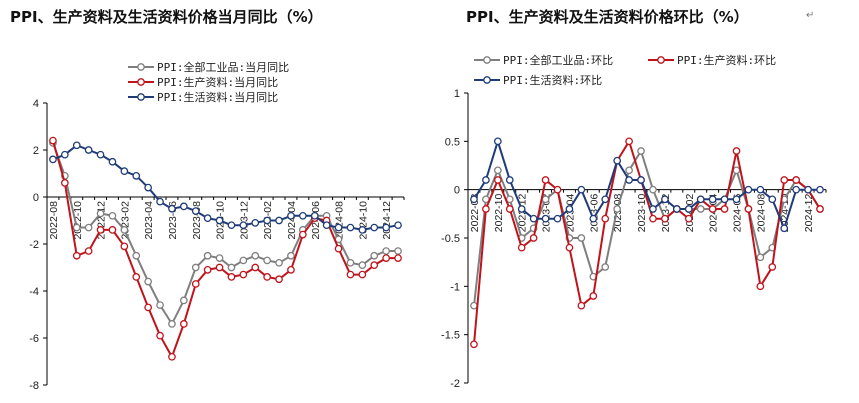 The image size is (859, 403). What do you see at coordinates (54, 220) in the screenshot?
I see `x-tick-label: 2022-08` at bounding box center [54, 220].